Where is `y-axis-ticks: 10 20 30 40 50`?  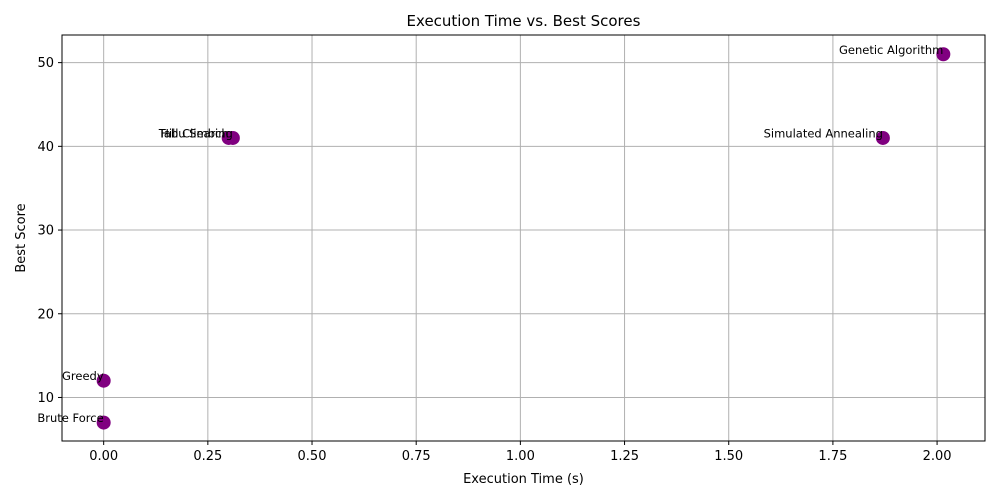
y-axis-ticks: 10 20 30 40 50 is located at coordinates (49, 231).